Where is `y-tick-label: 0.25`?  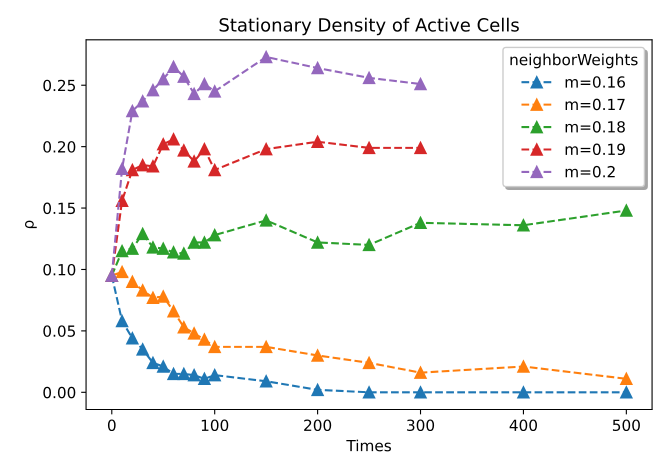
y-tick-label: 0.25 is located at coordinates (59, 86).